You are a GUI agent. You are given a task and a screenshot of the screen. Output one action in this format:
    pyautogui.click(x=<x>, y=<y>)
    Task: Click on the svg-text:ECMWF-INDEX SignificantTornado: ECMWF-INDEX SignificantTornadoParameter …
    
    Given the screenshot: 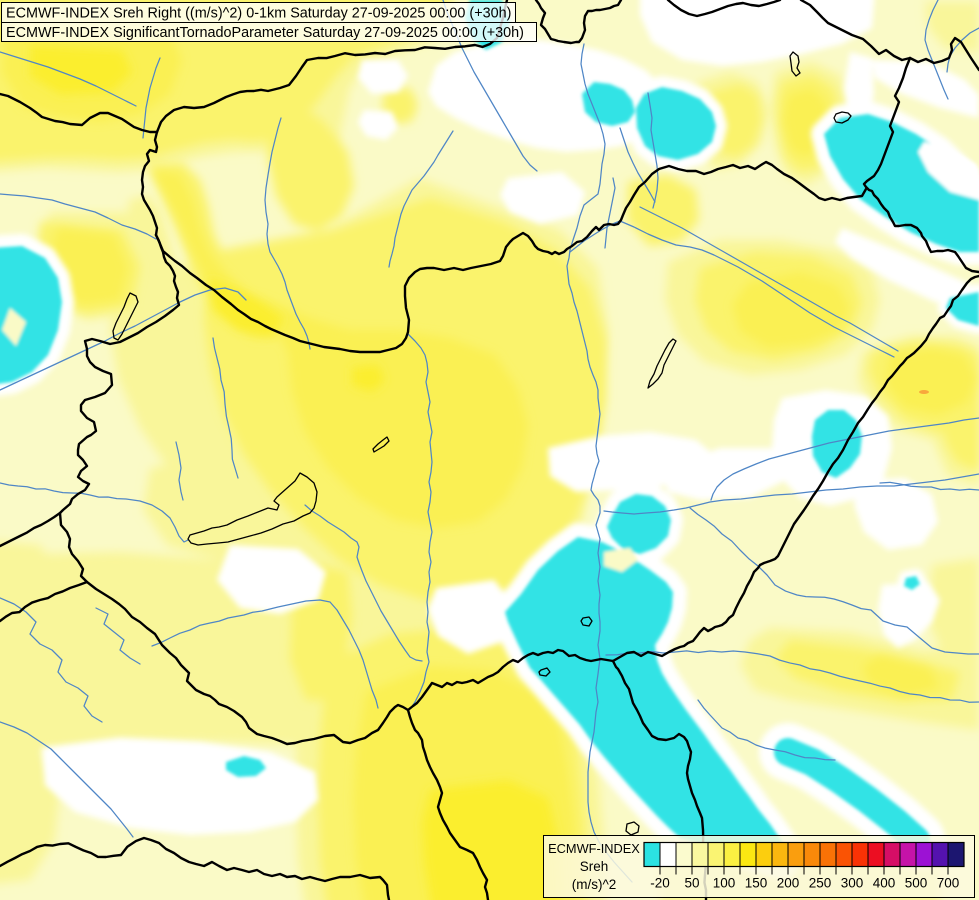 What is the action you would take?
    pyautogui.click(x=265, y=33)
    